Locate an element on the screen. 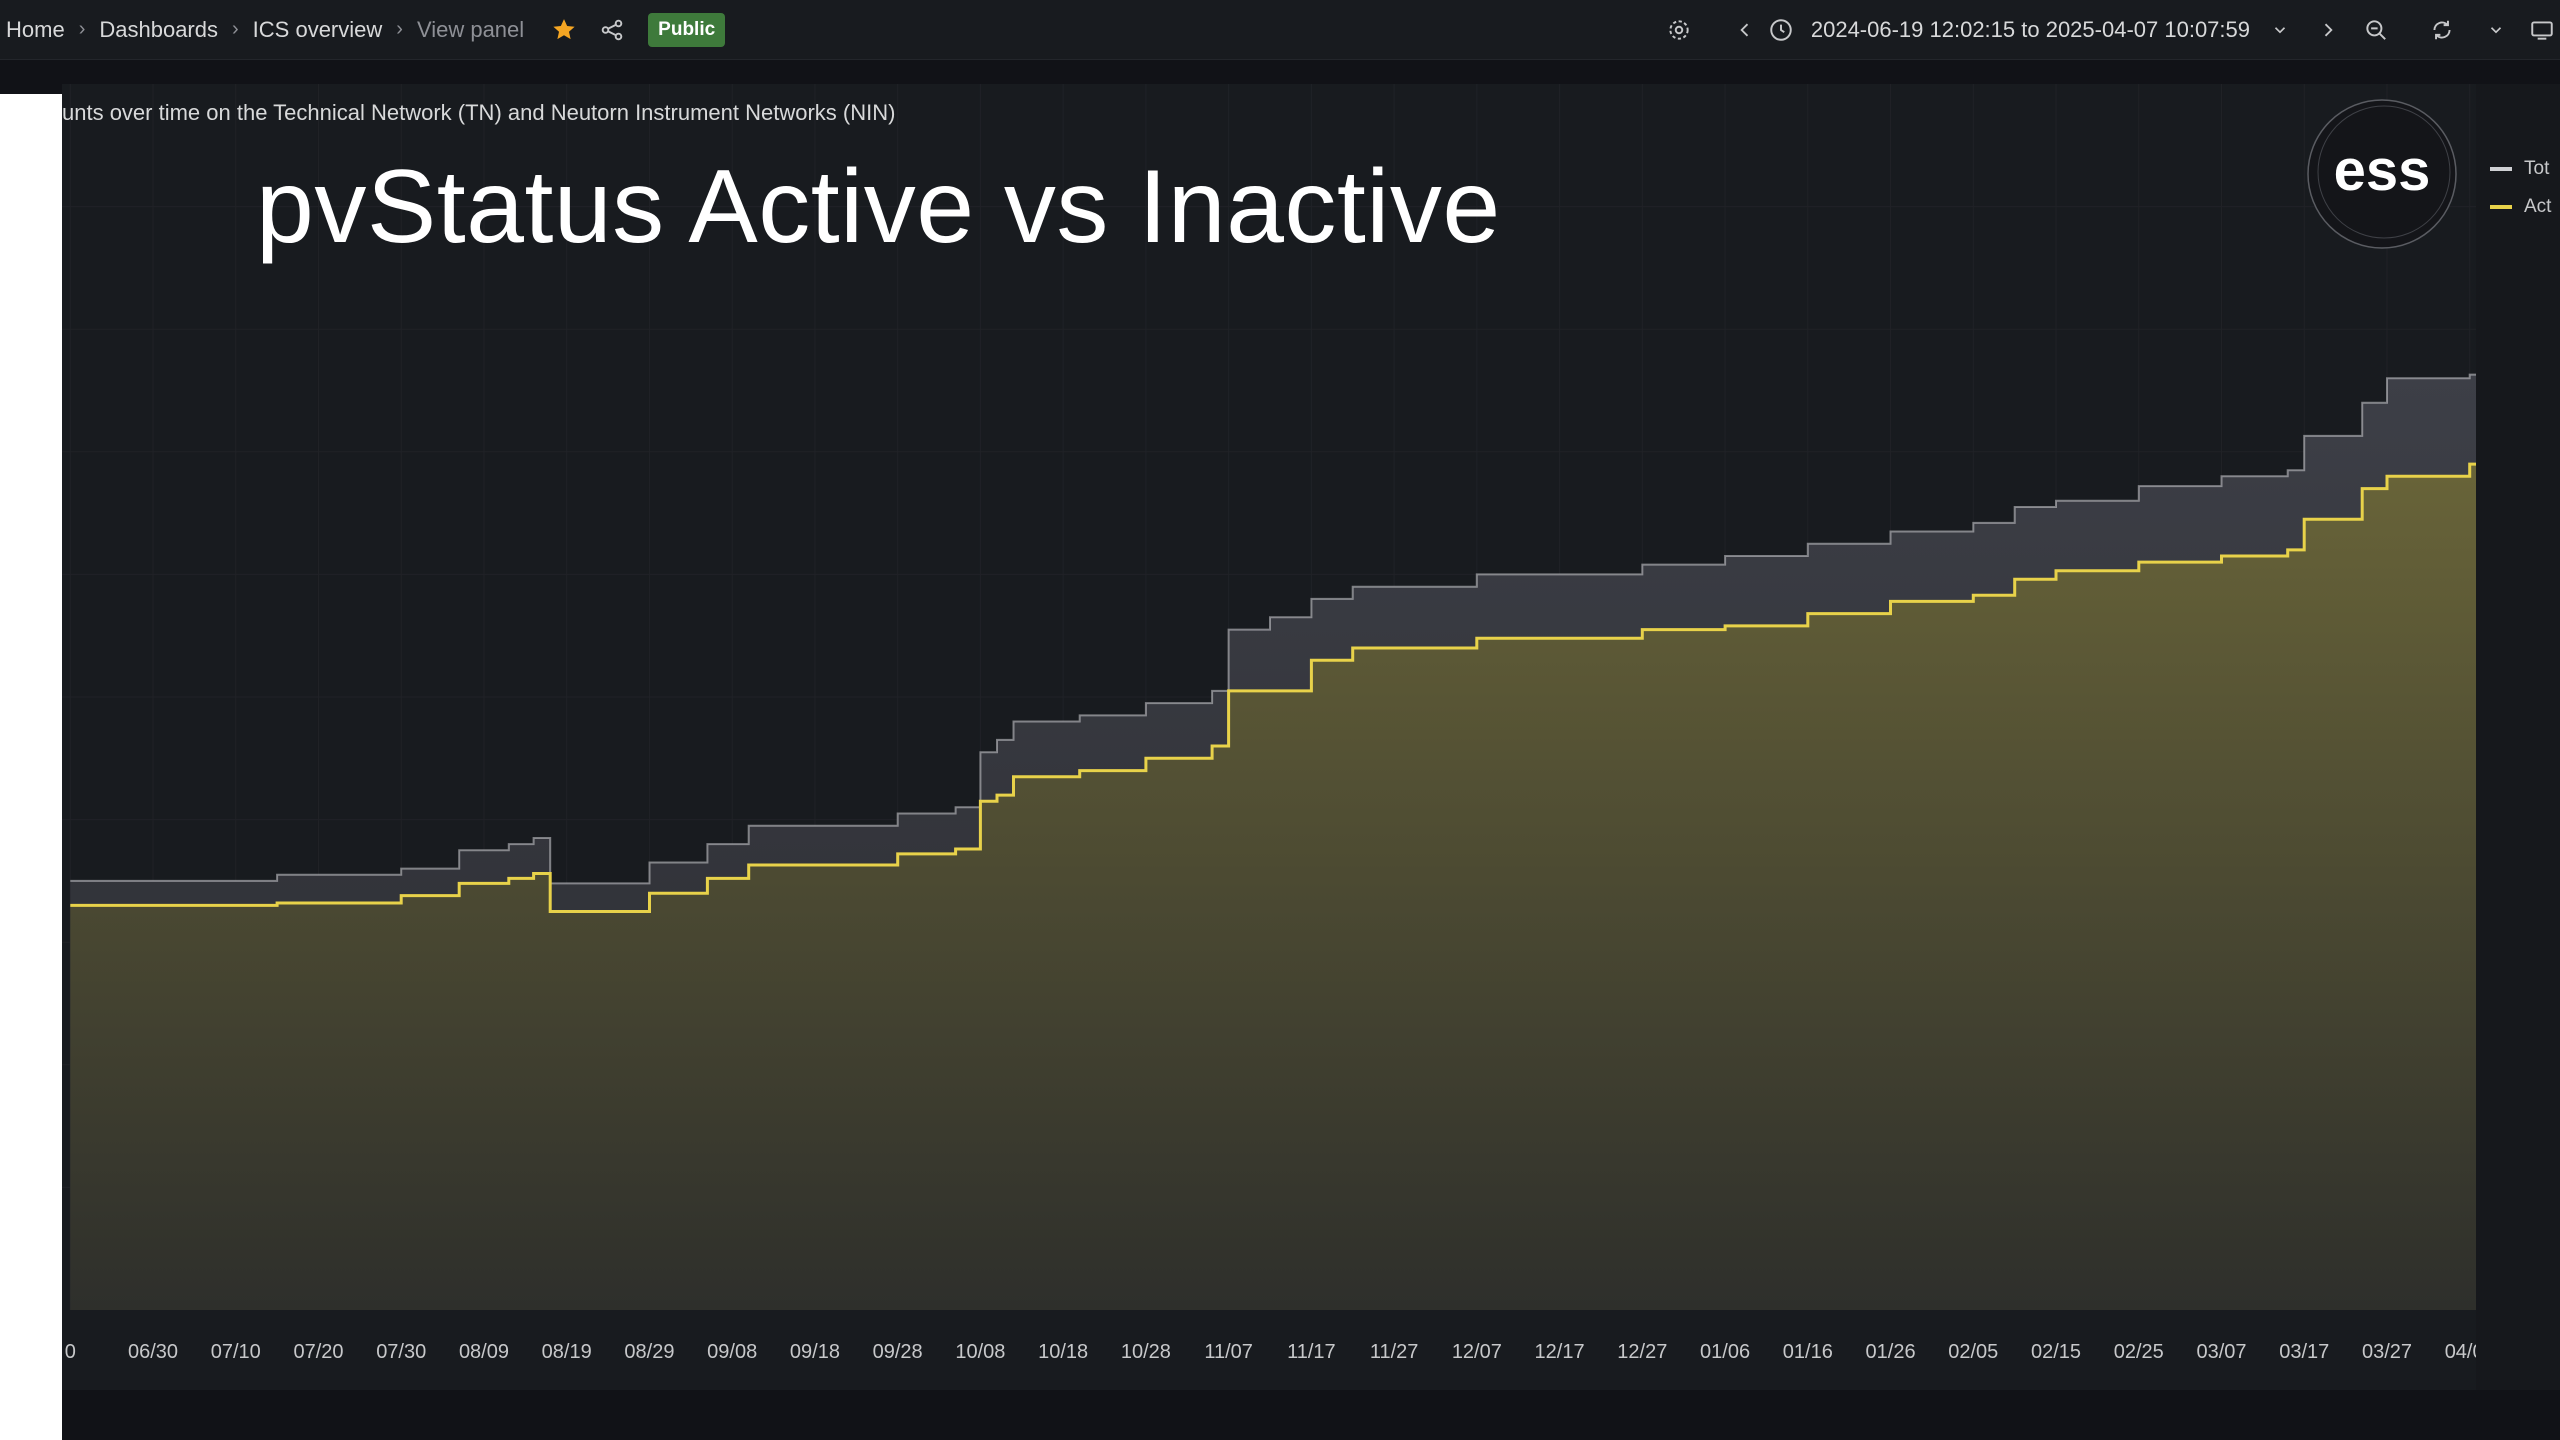 This screenshot has width=2560, height=1440. x-tick-label: 11/17 is located at coordinates (1311, 1352).